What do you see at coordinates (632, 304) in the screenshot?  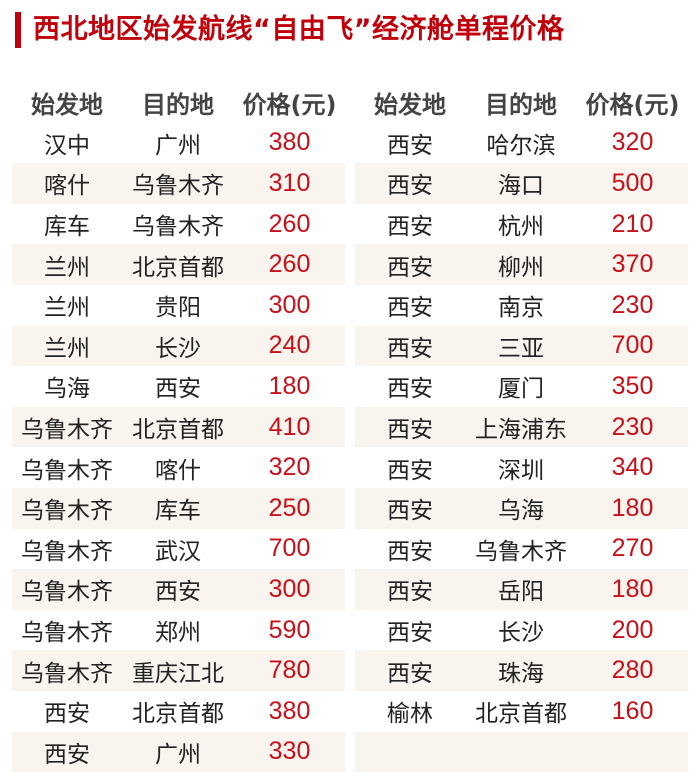 I see `price-cell: 230` at bounding box center [632, 304].